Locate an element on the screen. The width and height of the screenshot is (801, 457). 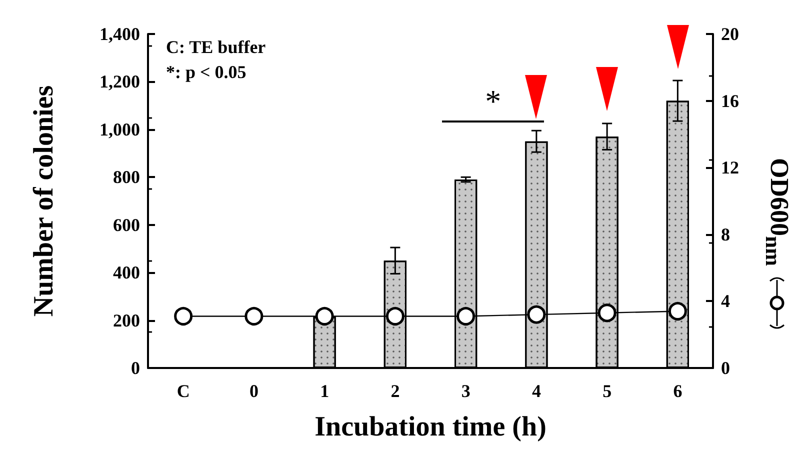
y-tick-label: 1,000 is located at coordinates (120, 129).